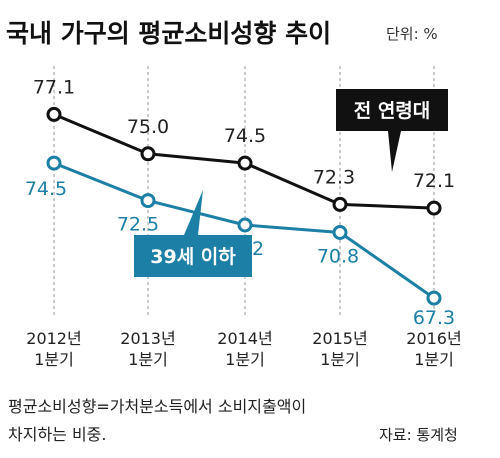 Image resolution: width=500 pixels, height=458 pixels. What do you see at coordinates (147, 338) in the screenshot?
I see `x-tick-label-2-1: 2013년` at bounding box center [147, 338].